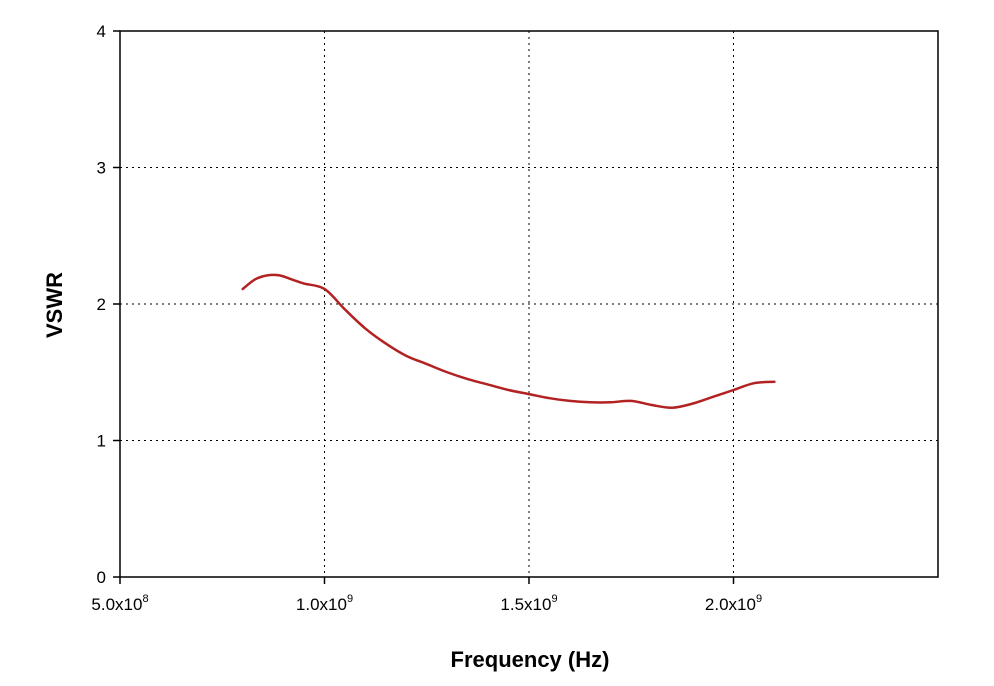 The image size is (994, 686). Describe the element at coordinates (101, 577) in the screenshot. I see `y-tick-label: 0` at that location.